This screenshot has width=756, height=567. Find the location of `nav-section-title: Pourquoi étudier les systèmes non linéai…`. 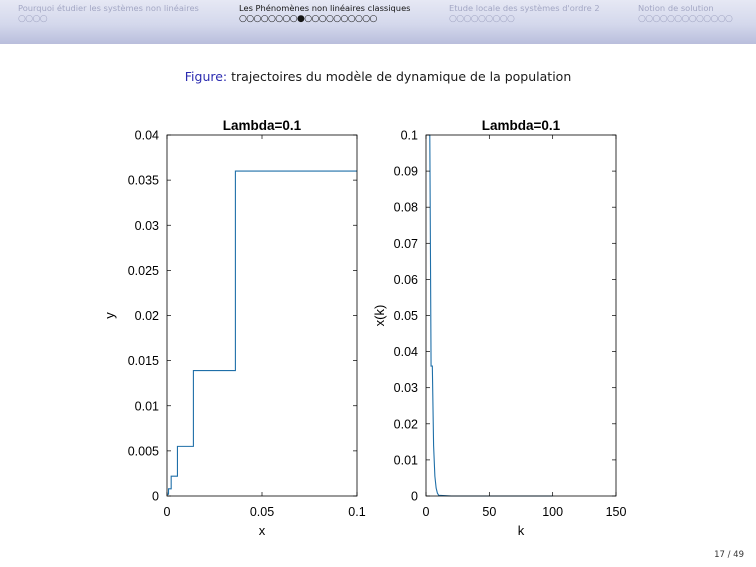

nav-section-title: Pourquoi étudier les systèmes non linéai… is located at coordinates (108, 8).